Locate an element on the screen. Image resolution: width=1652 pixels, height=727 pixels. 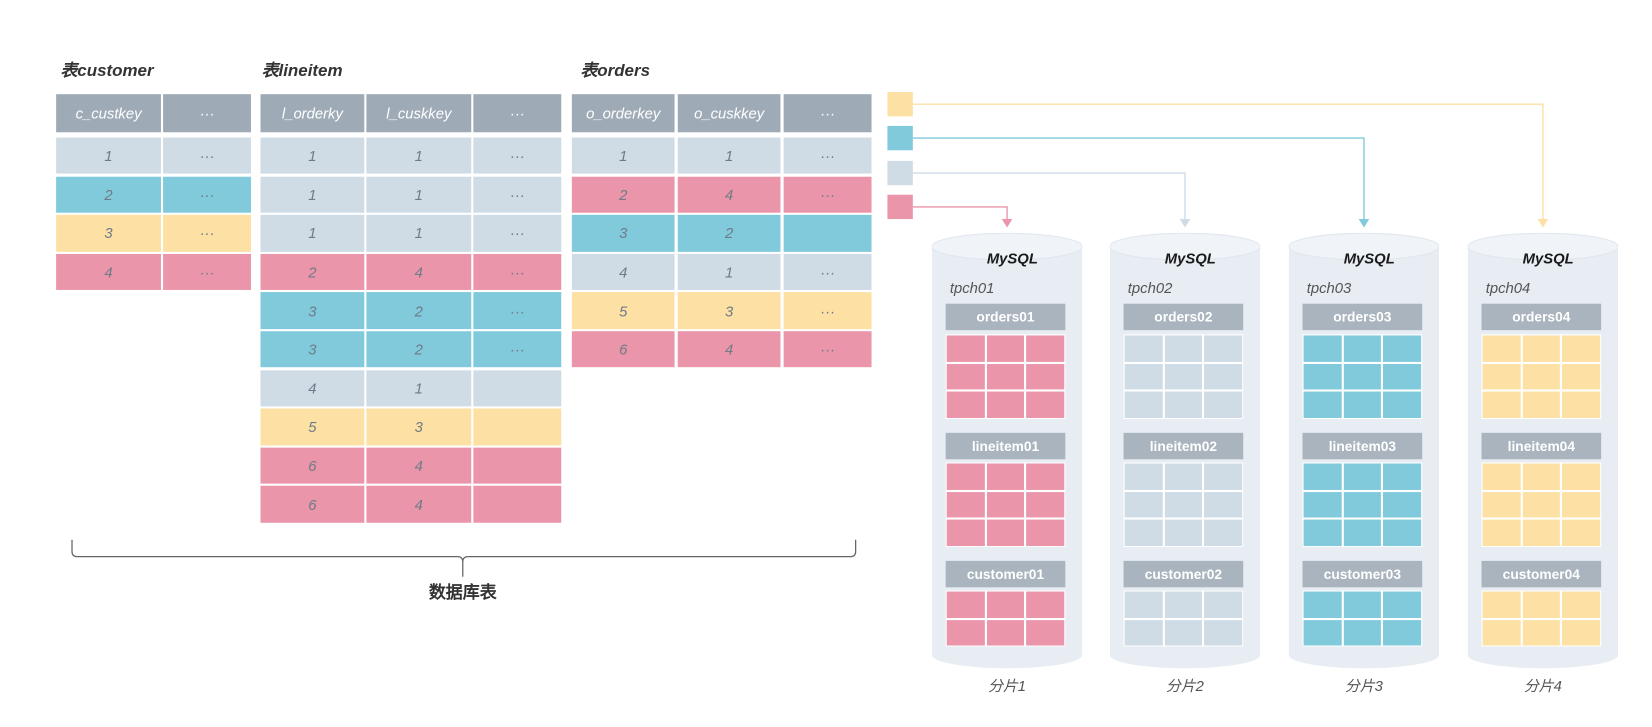
shard-table-name: orders03 is located at coordinates (1362, 317).